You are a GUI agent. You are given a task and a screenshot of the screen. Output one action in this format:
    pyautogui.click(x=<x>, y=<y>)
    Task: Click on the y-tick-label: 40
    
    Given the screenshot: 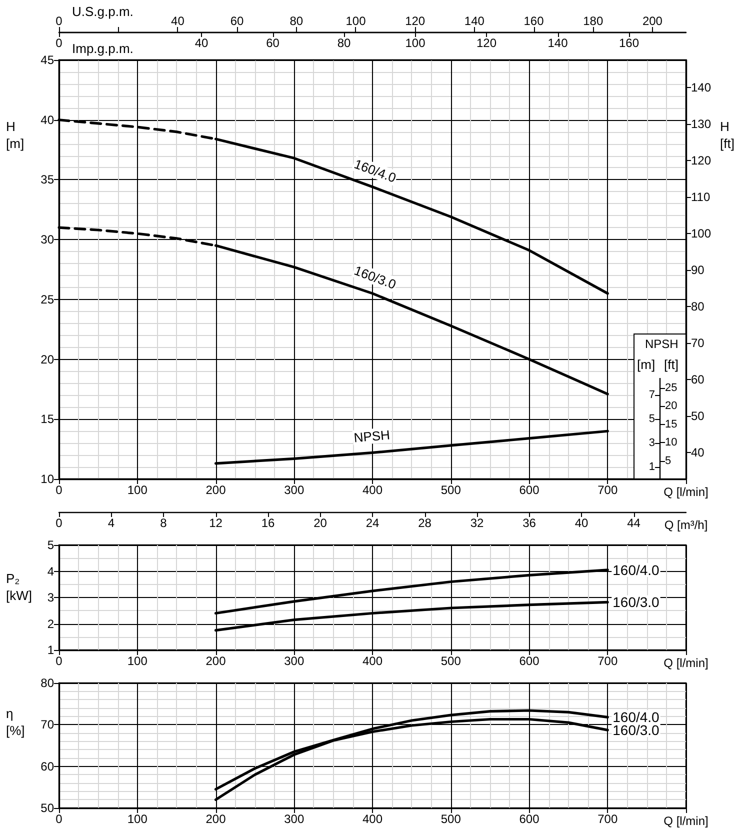 What is the action you would take?
    pyautogui.click(x=47, y=119)
    